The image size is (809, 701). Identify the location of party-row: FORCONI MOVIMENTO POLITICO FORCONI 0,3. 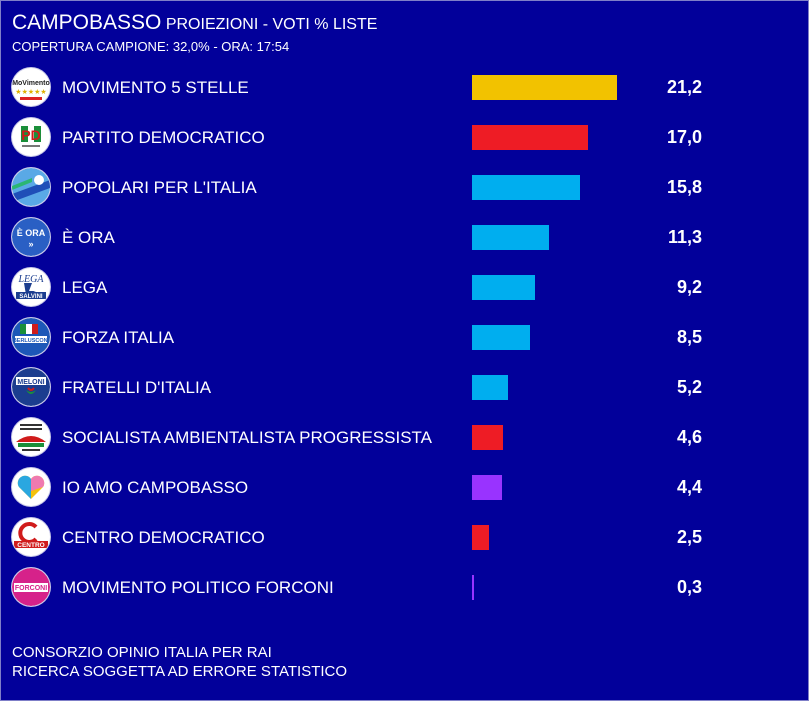
(404, 588).